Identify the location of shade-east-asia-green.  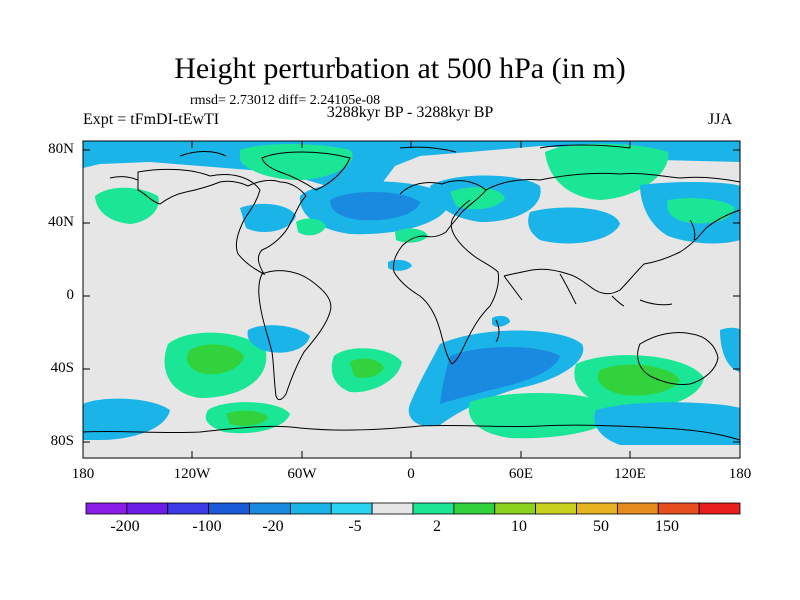
(701, 211).